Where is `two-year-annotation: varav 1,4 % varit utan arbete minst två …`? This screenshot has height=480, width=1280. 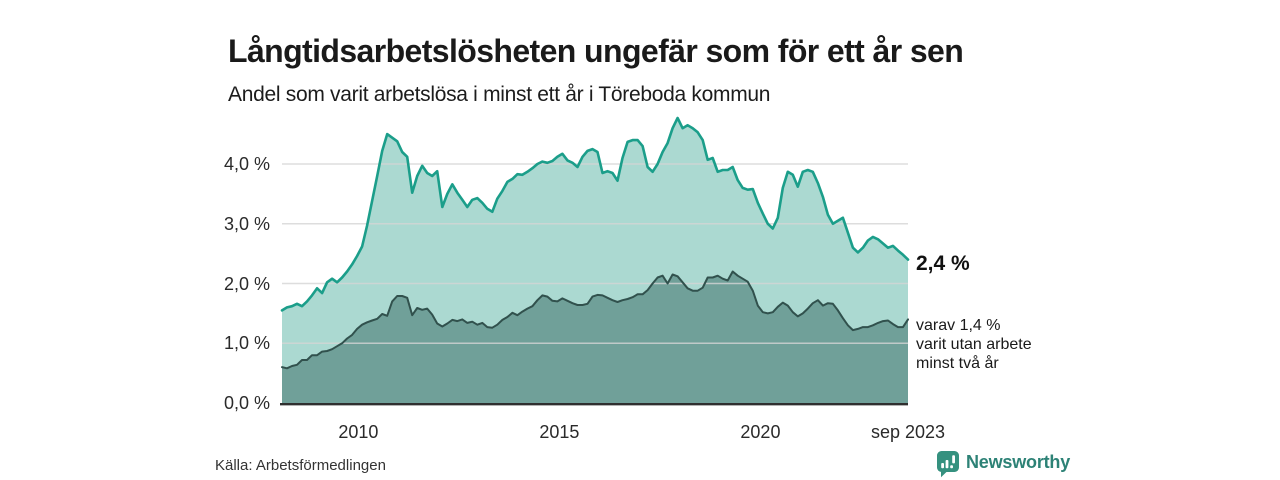
two-year-annotation: varav 1,4 % varit utan arbete minst två … is located at coordinates (974, 344).